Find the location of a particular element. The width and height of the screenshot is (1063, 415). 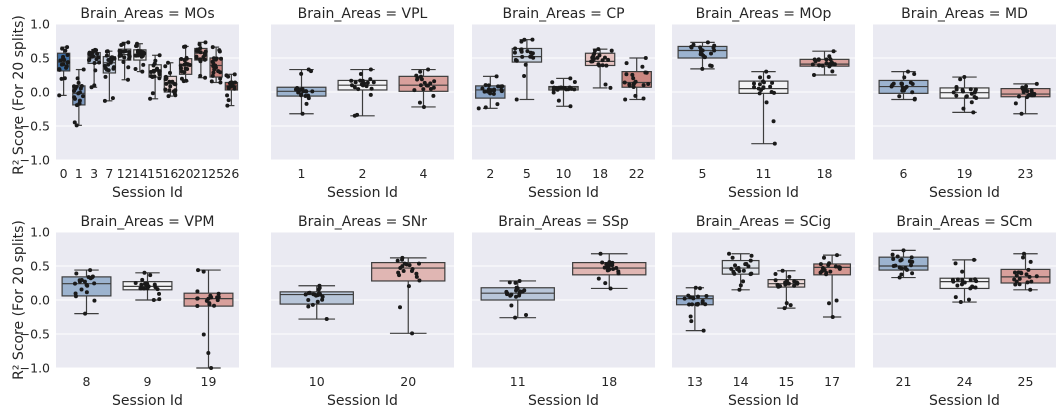

x-tick-label: 0 is located at coordinates (64, 173).